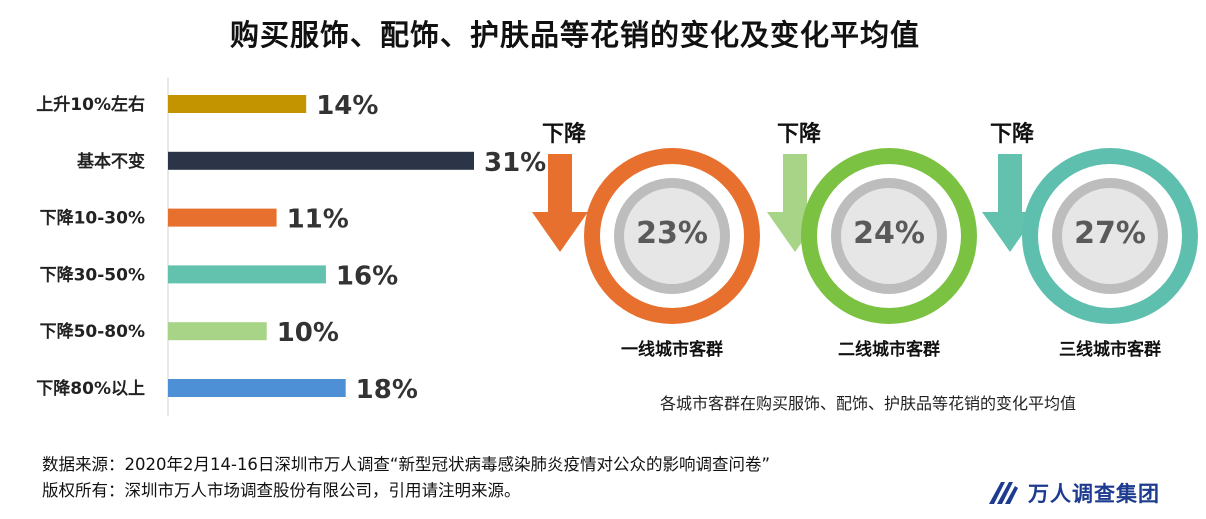  I want to click on value-label: 10%, so click(308, 333).